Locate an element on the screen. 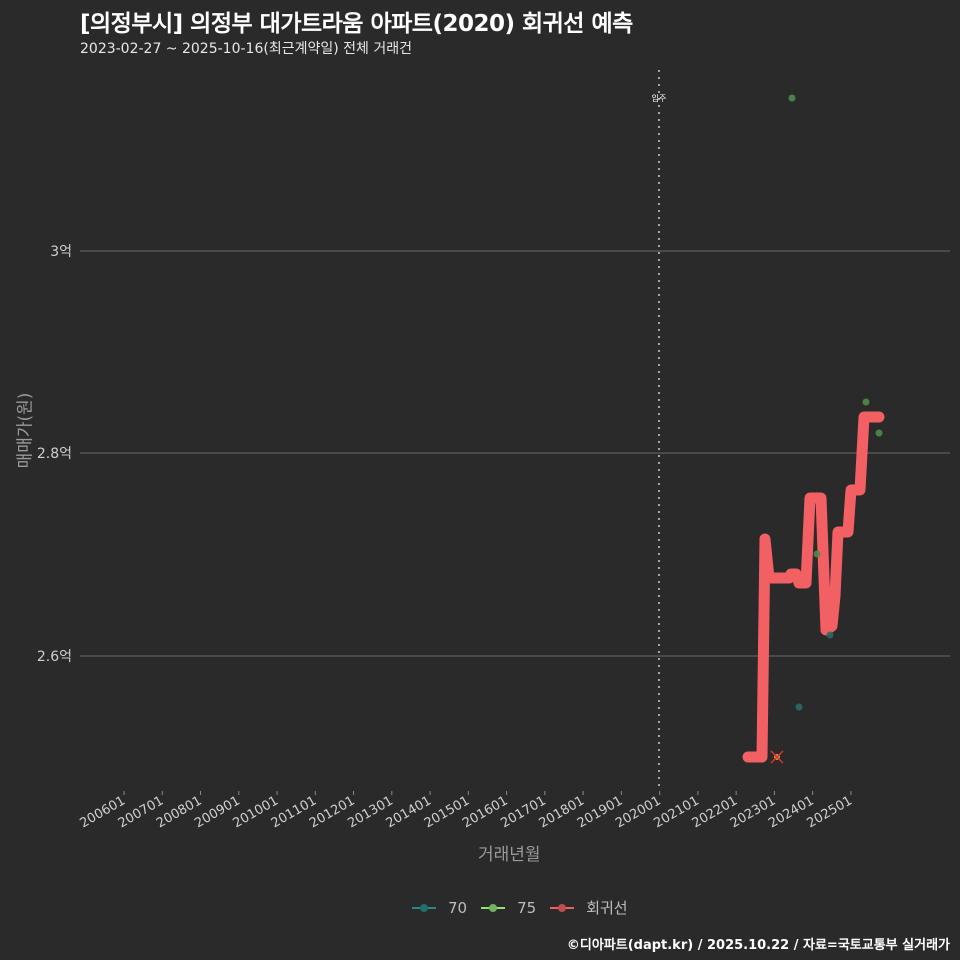  legend: 70 75 회귀선 is located at coordinates (527, 907).